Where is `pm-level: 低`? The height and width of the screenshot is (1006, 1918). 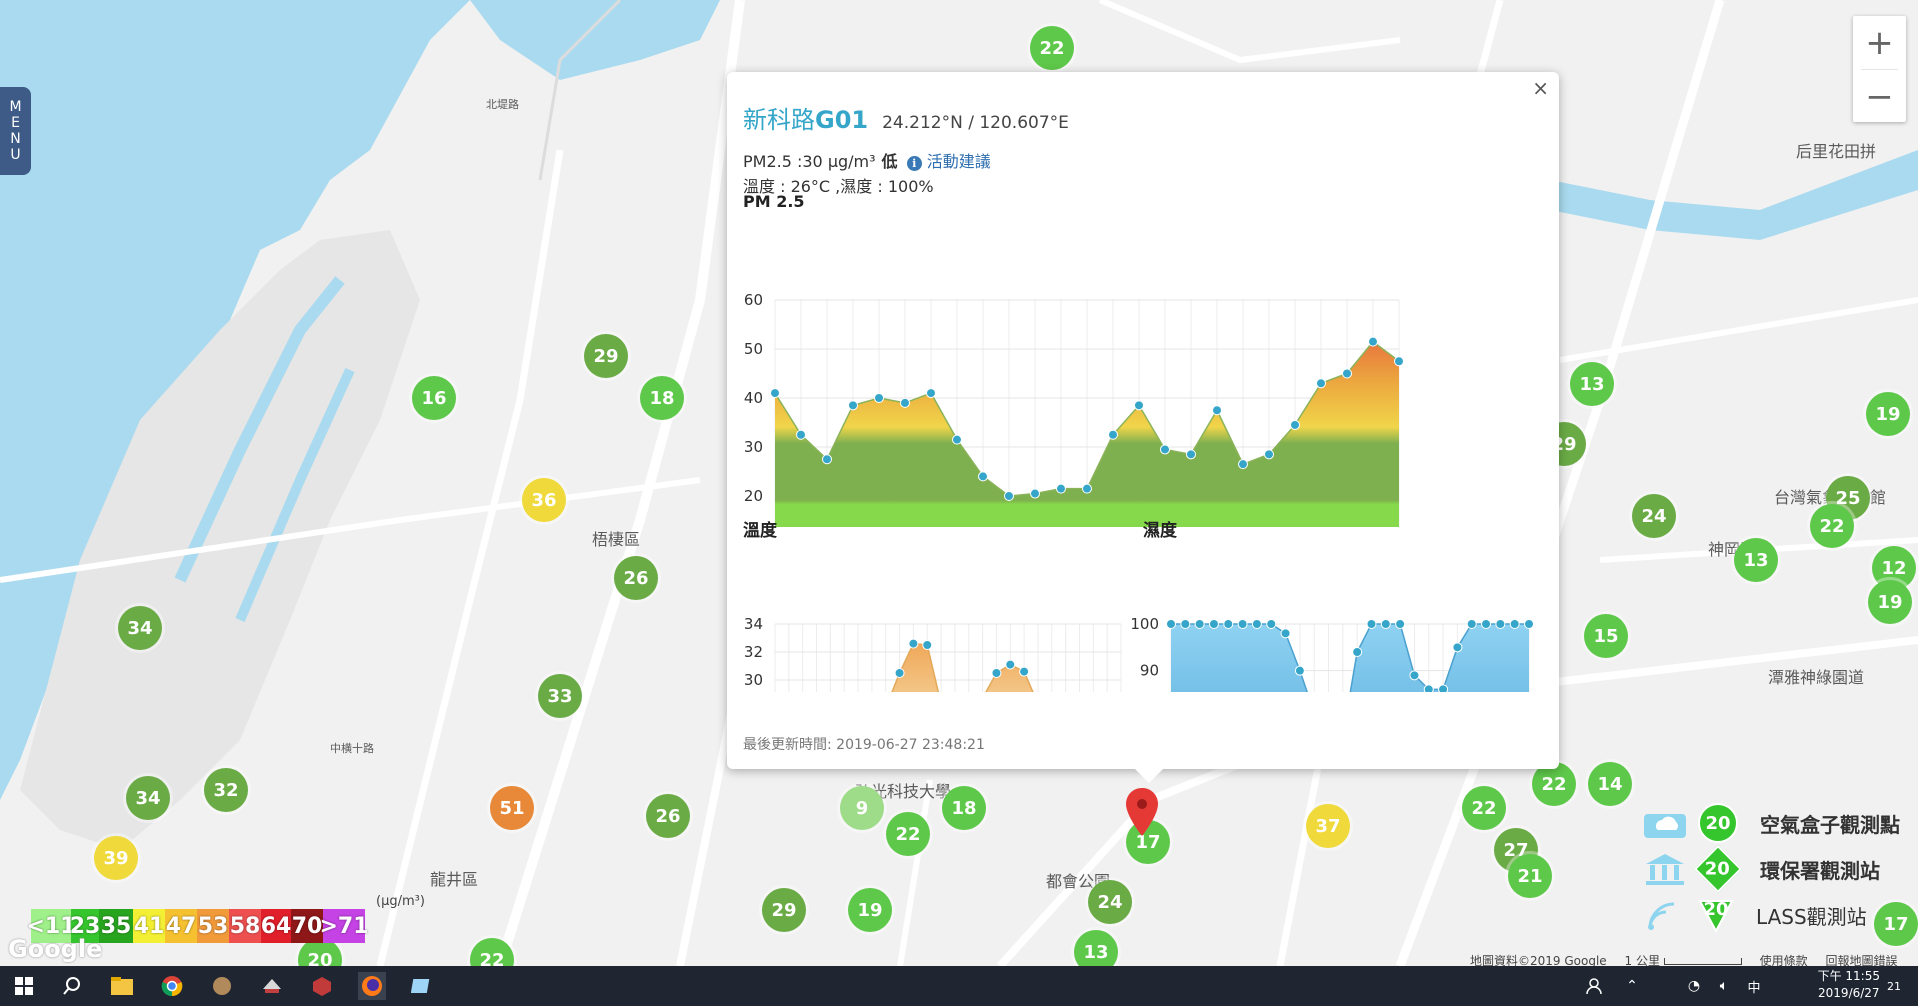 pm-level: 低 is located at coordinates (889, 161).